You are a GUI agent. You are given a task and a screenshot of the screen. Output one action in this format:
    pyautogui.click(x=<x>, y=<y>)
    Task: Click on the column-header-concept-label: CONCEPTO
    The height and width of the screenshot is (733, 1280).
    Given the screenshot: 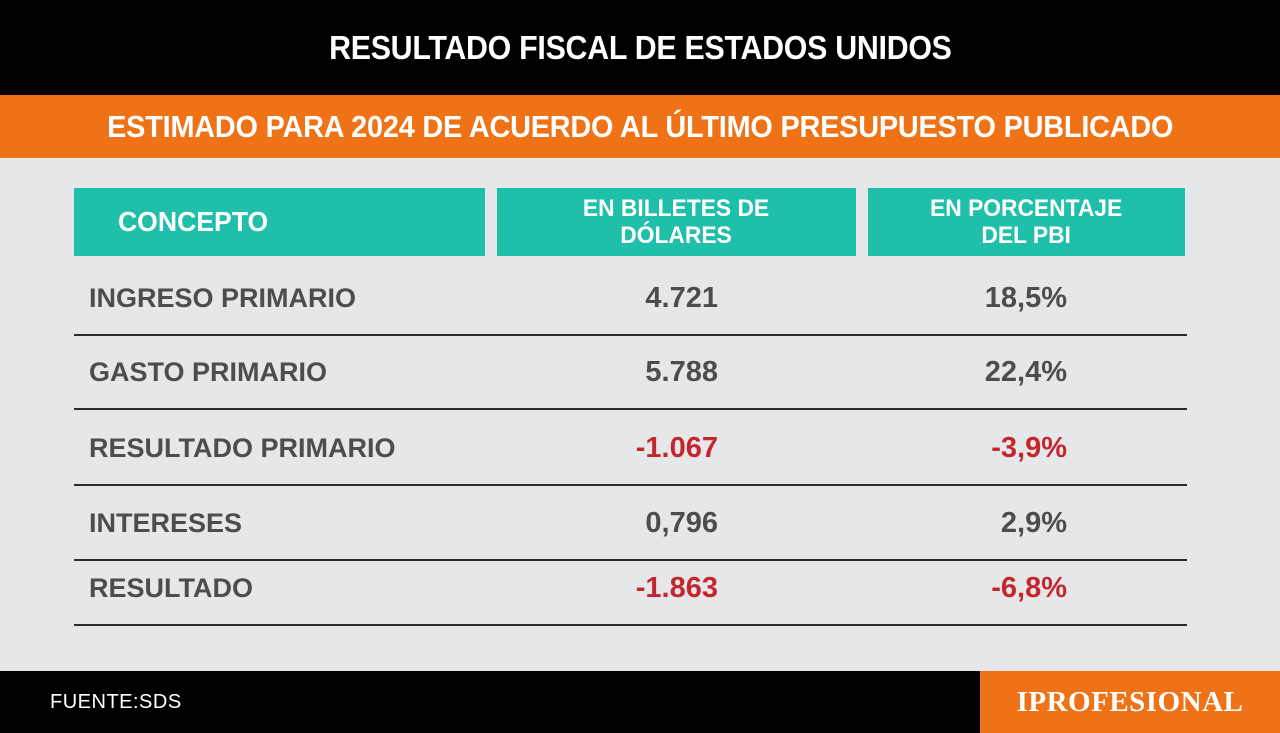 What is the action you would take?
    pyautogui.click(x=193, y=221)
    